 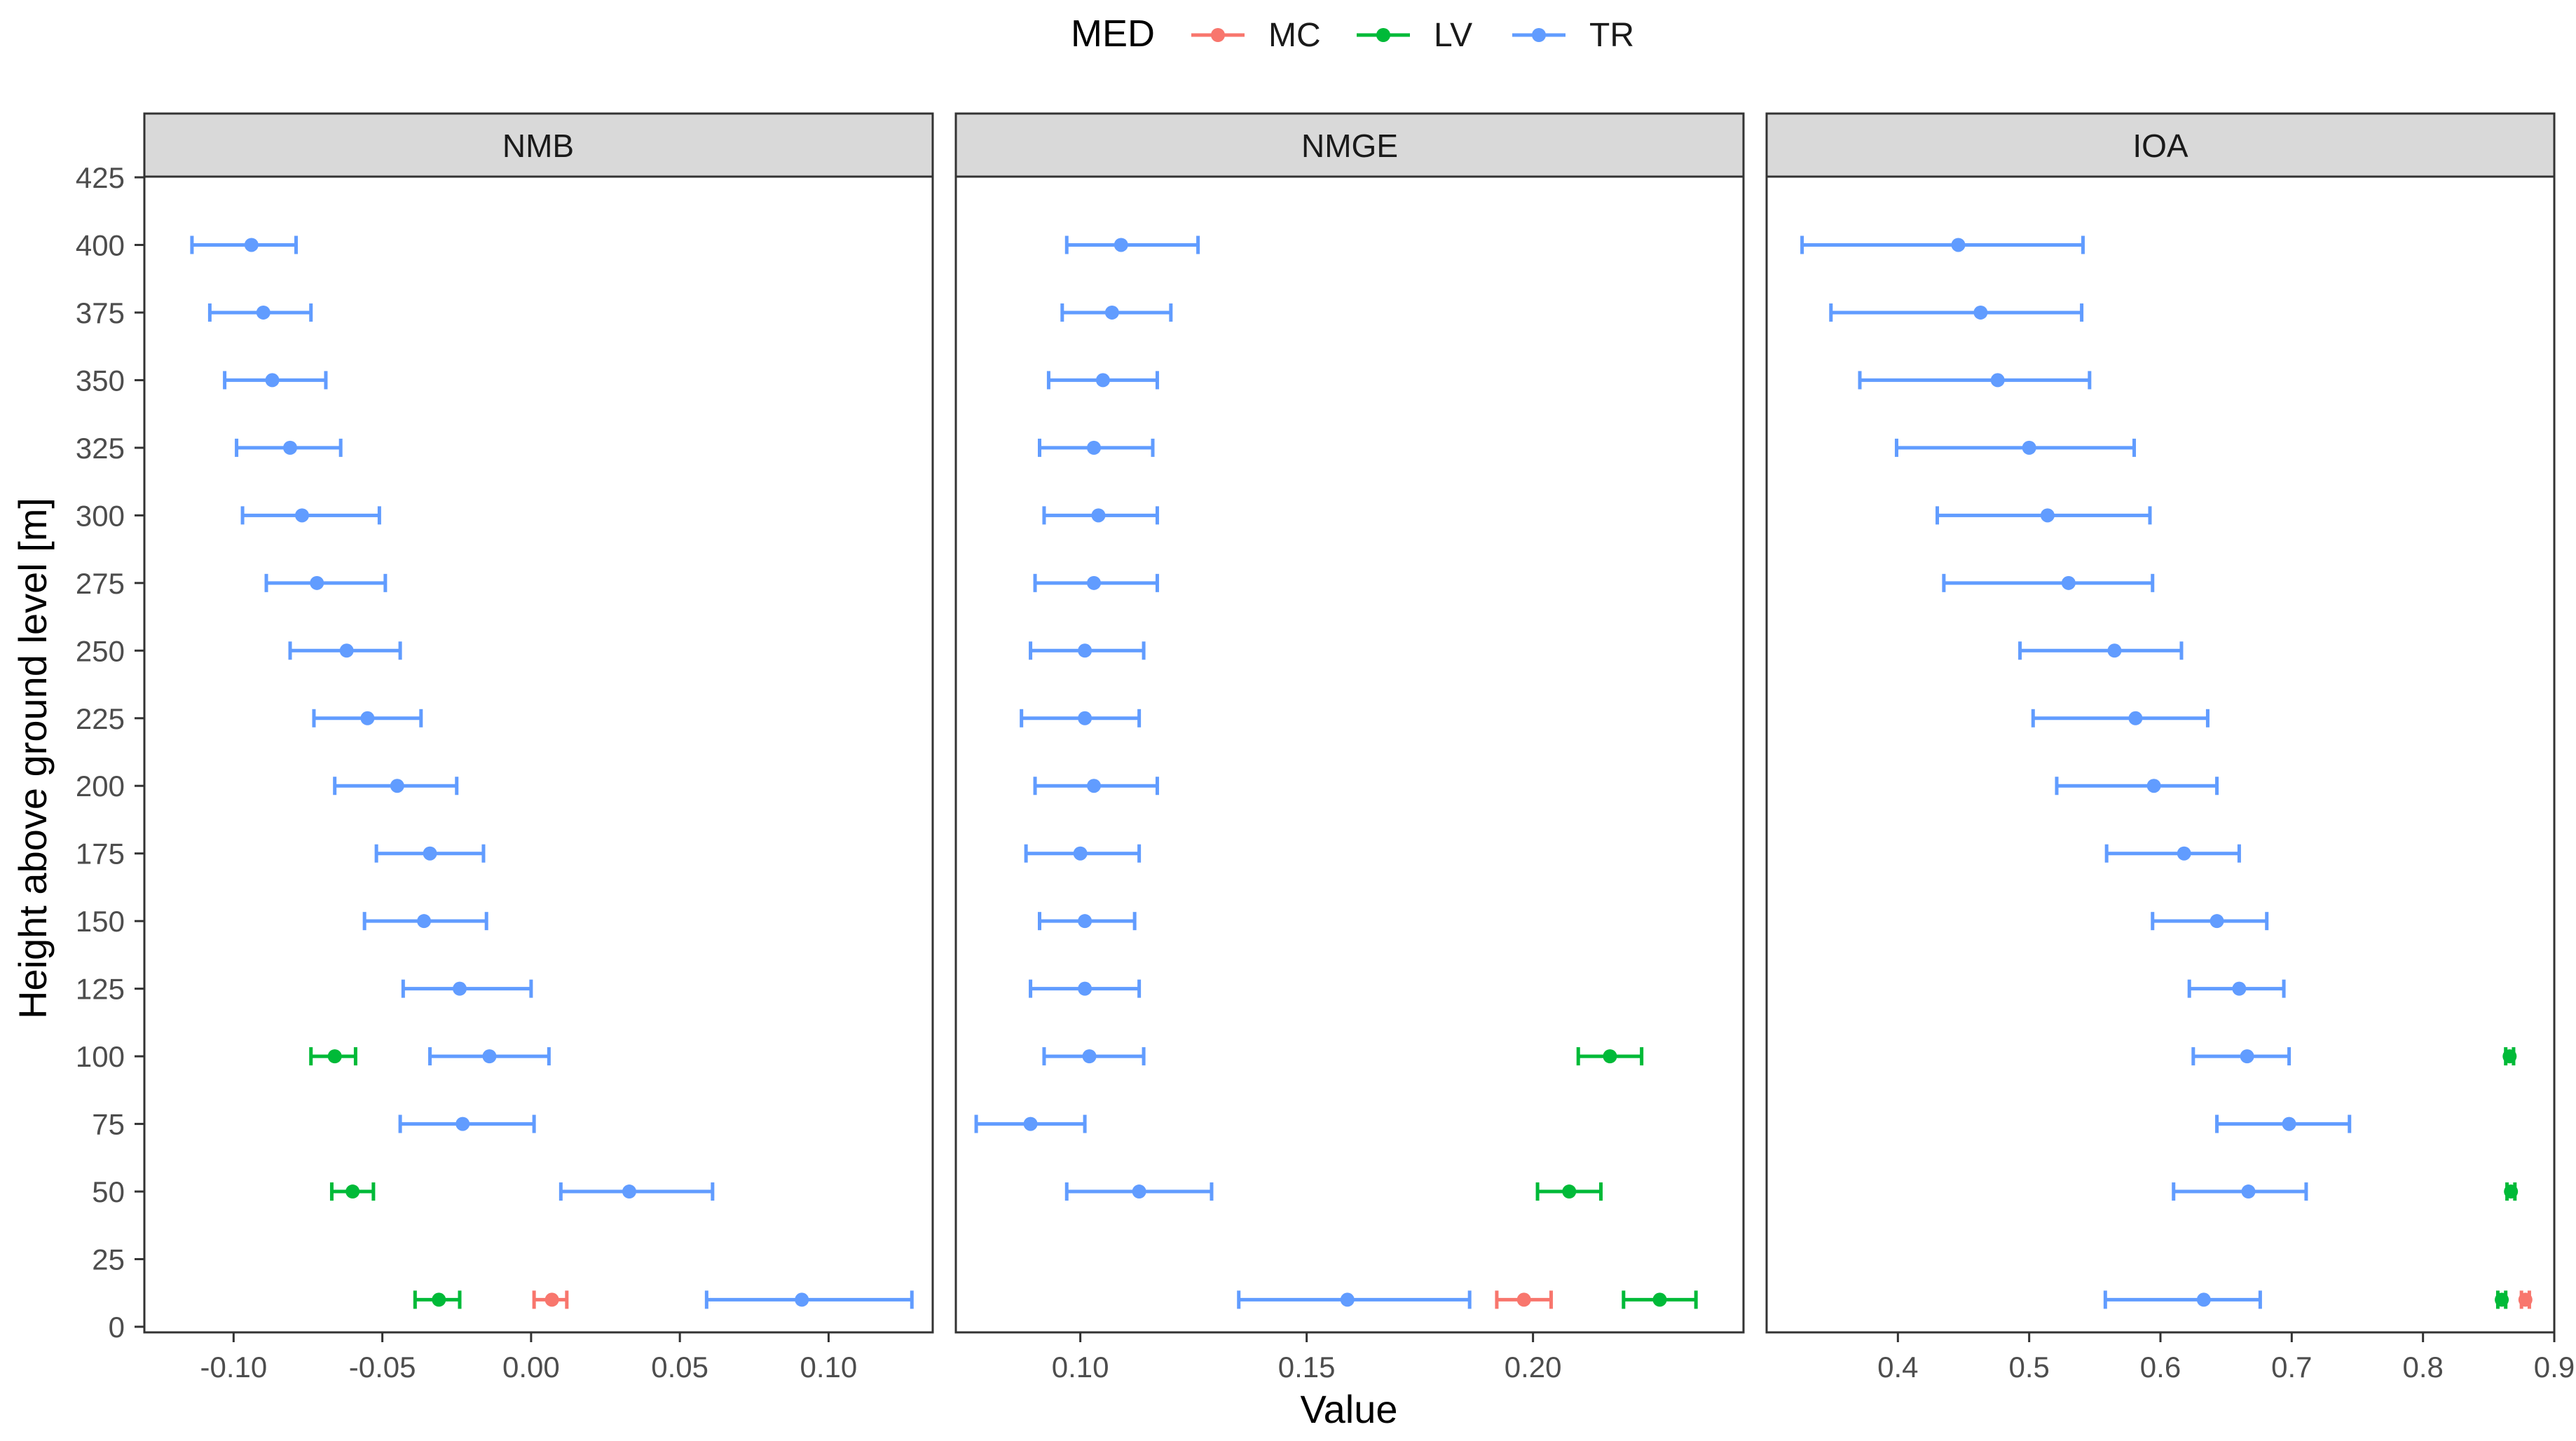 I want to click on legend-label-tr: TR, so click(x=1611, y=35).